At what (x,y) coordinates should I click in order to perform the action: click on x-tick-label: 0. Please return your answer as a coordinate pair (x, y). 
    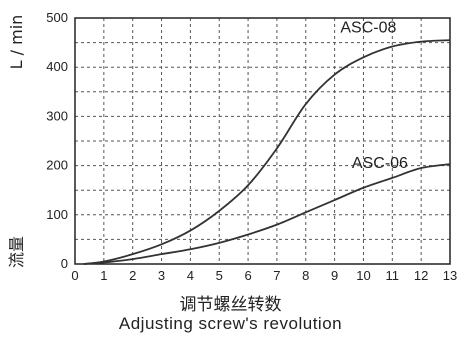
    Looking at the image, I should click on (74, 275).